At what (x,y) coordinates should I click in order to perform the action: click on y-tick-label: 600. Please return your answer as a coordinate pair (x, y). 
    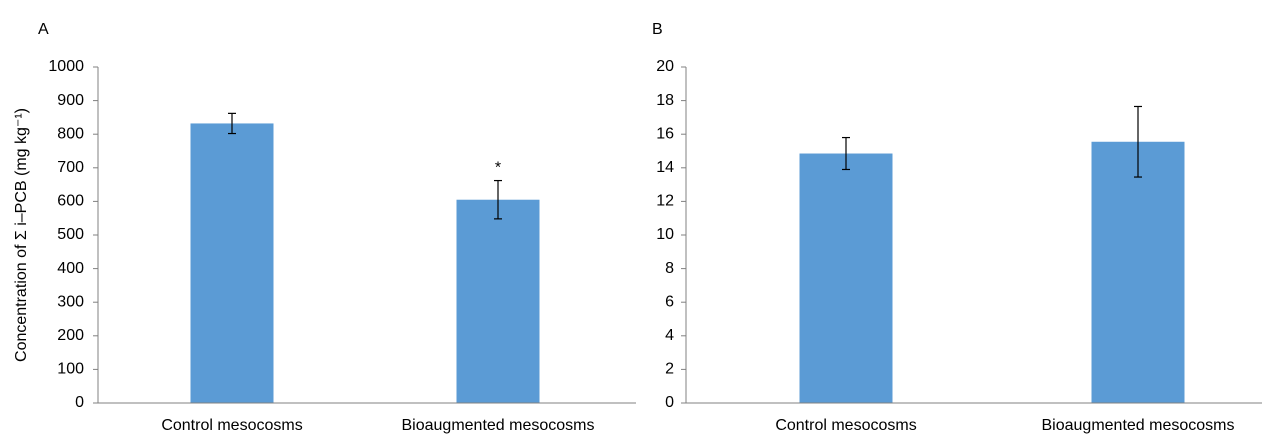
    Looking at the image, I should click on (70, 201).